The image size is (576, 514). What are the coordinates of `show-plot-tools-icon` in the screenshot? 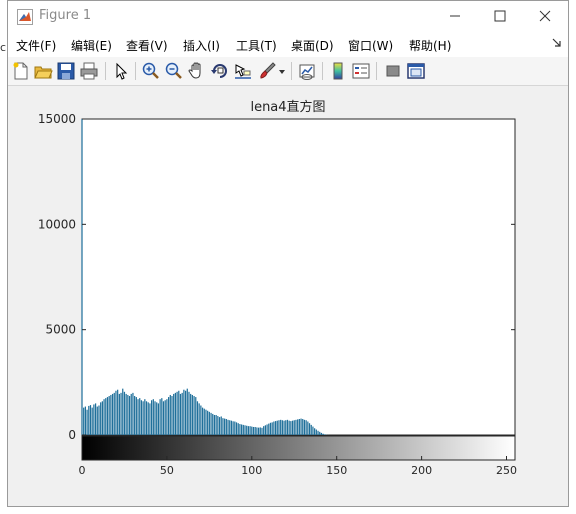 It's located at (416, 71).